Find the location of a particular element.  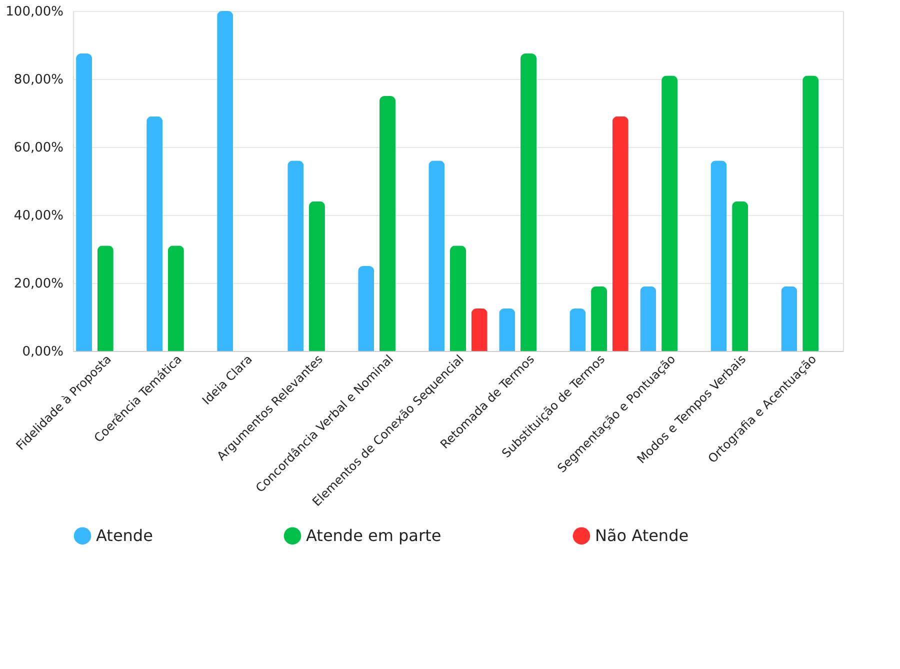

y-tick-label: 20,00% is located at coordinates (39, 284).